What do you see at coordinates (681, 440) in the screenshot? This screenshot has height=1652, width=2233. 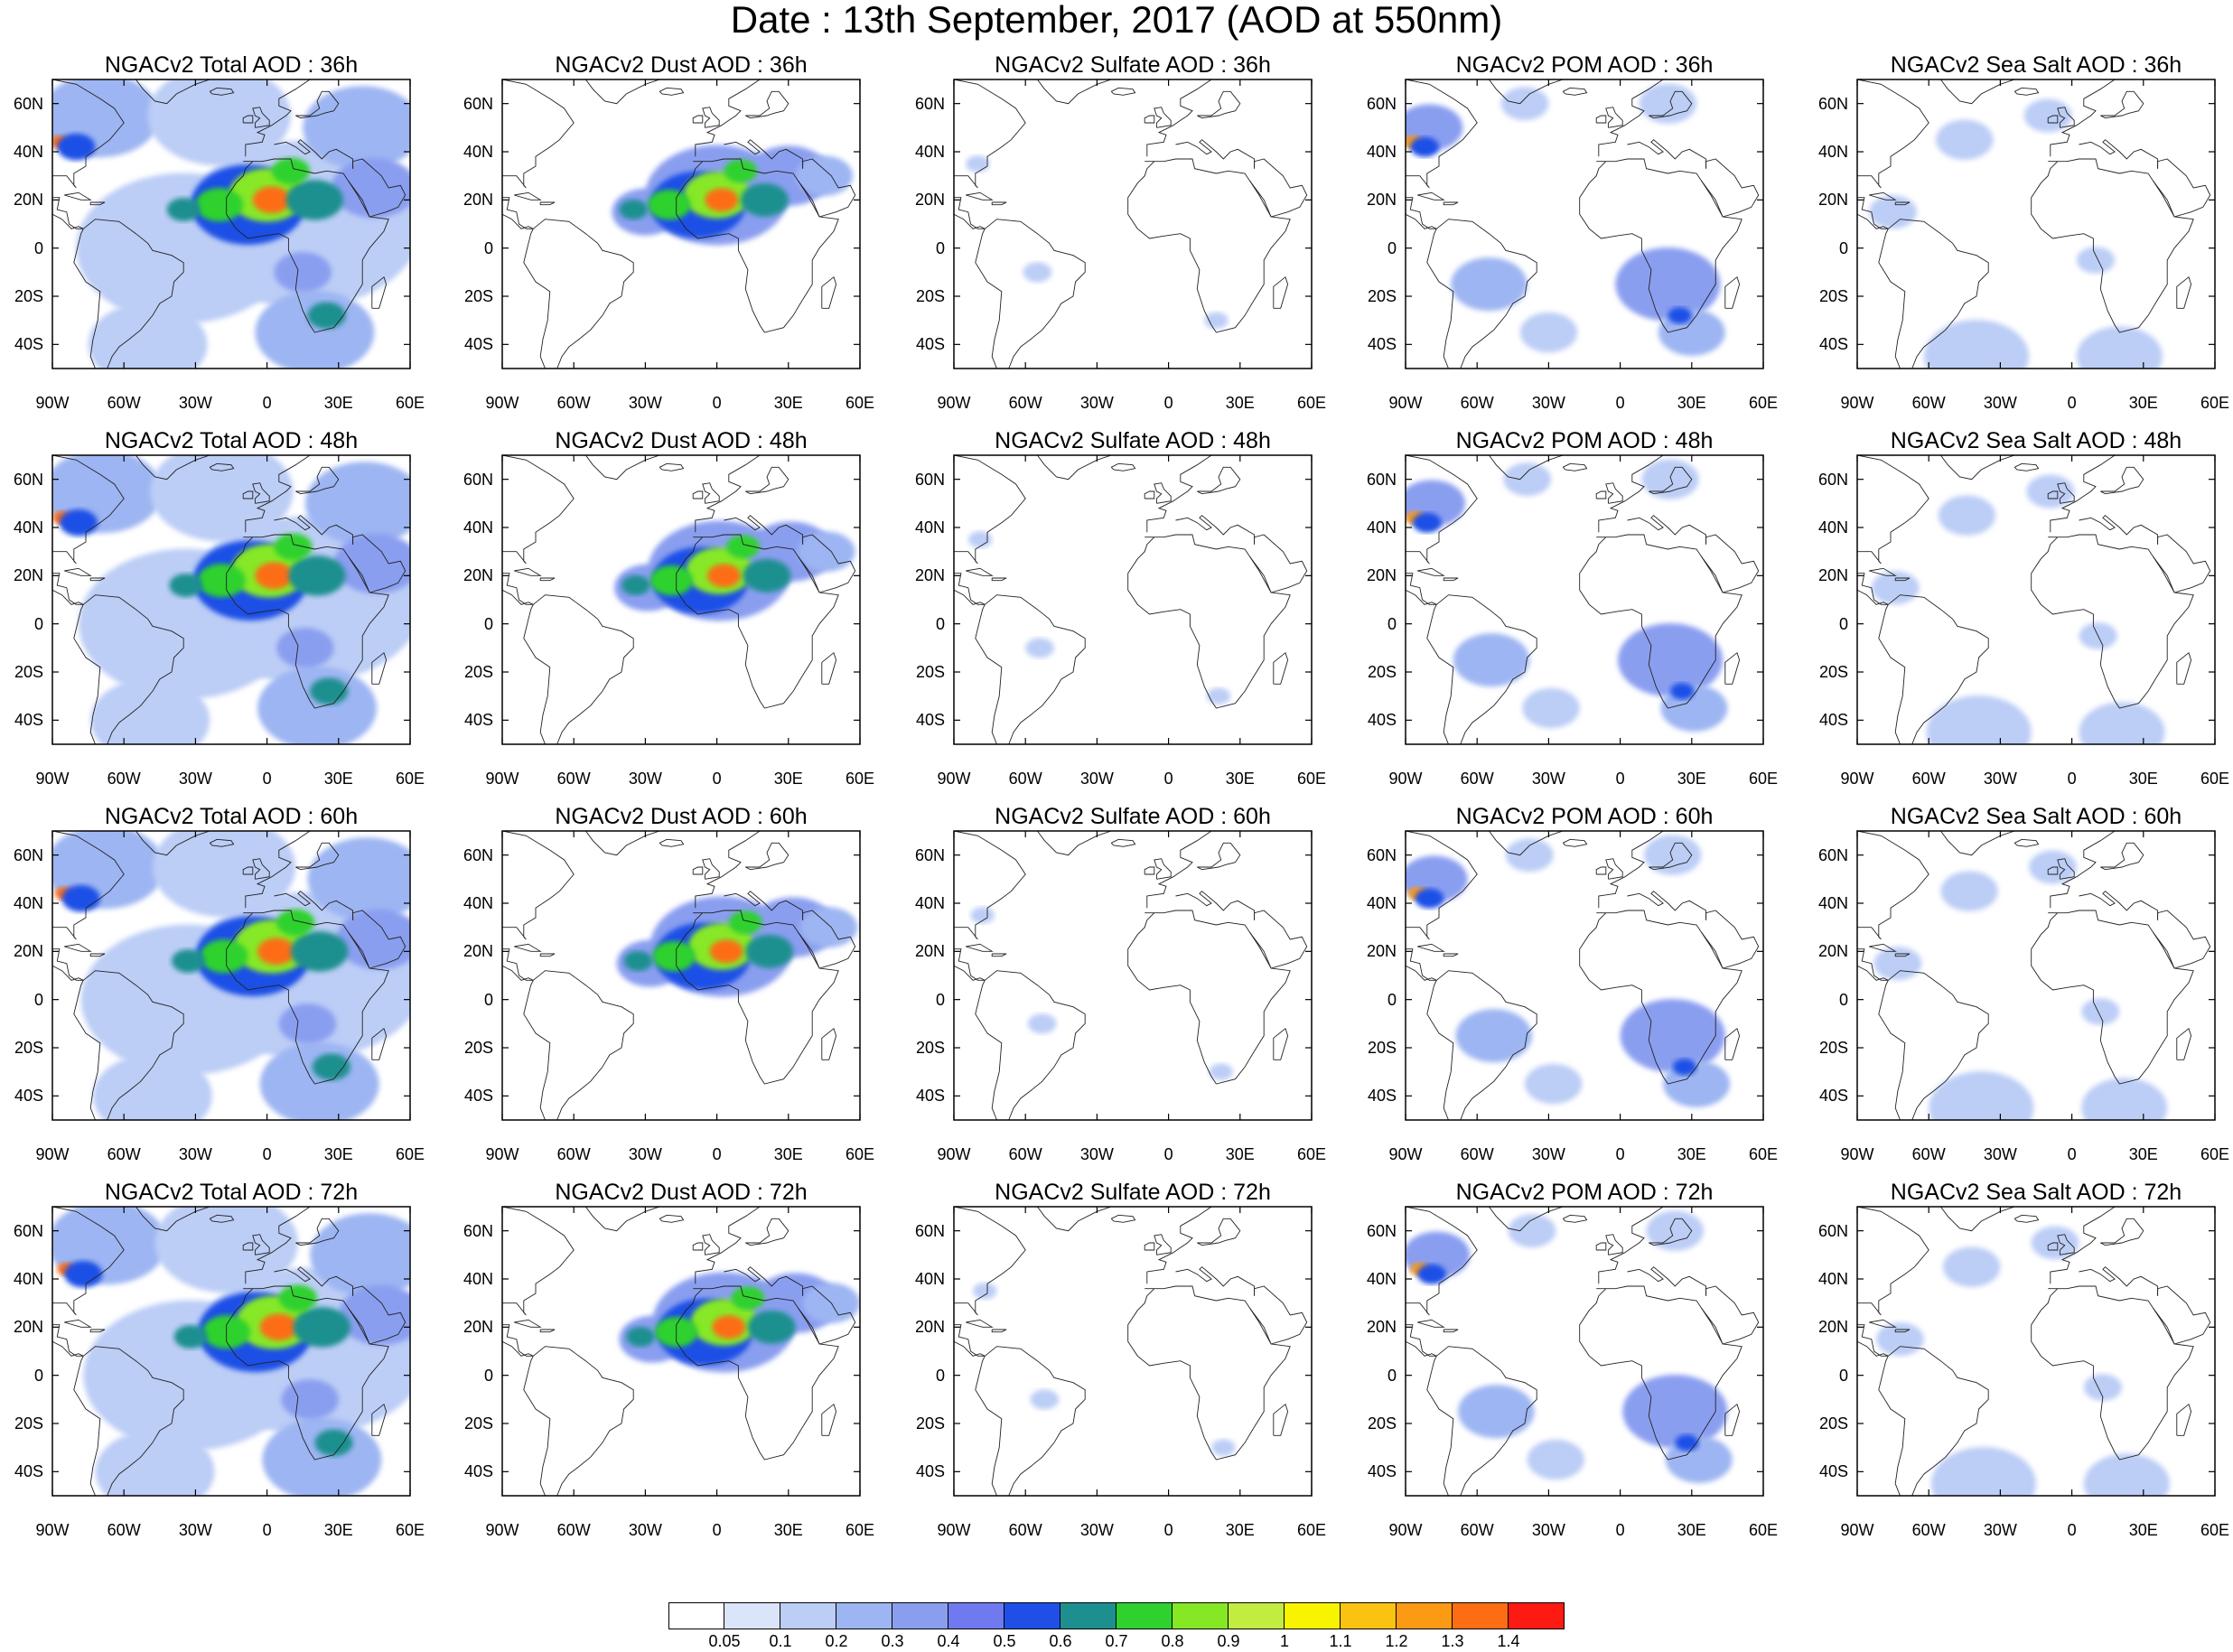 I see `panel-title: NGACv2 Dust AOD : 48h` at bounding box center [681, 440].